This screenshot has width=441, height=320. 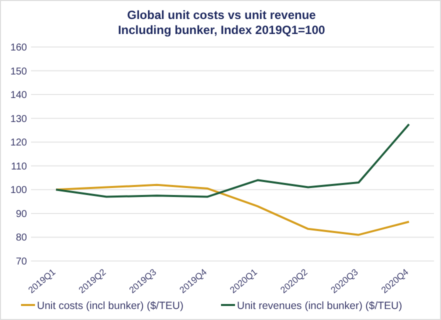 What do you see at coordinates (232, 210) in the screenshot?
I see `line-series` at bounding box center [232, 210].